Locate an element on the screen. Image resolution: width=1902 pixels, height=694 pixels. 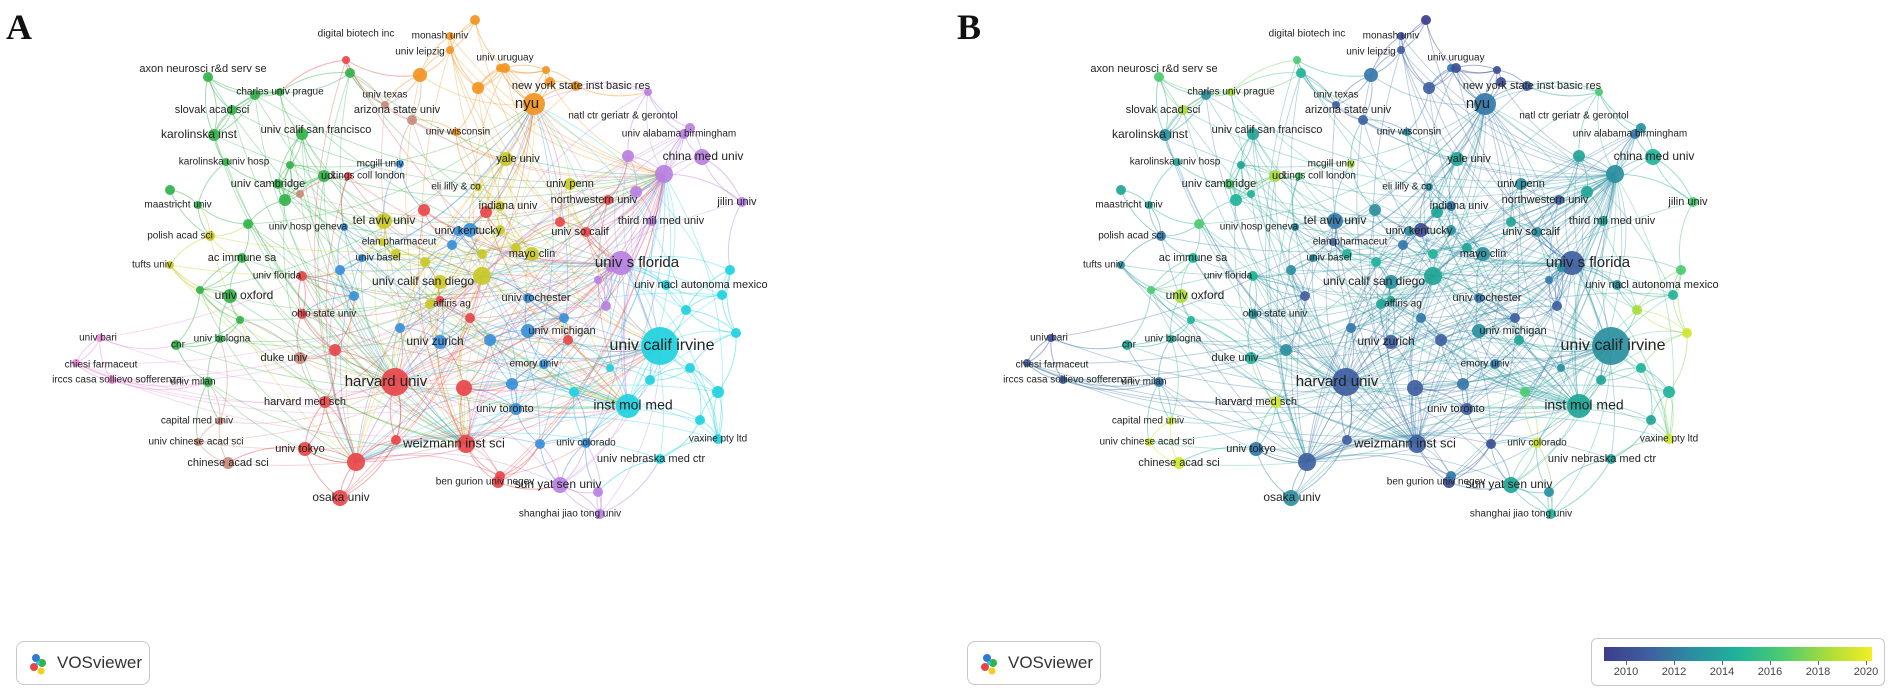
node-weizmann-inst-sci is located at coordinates (1417, 444).